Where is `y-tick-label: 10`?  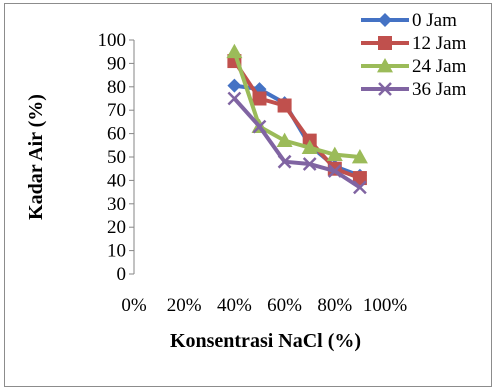 y-tick-label: 10 is located at coordinates (116, 251).